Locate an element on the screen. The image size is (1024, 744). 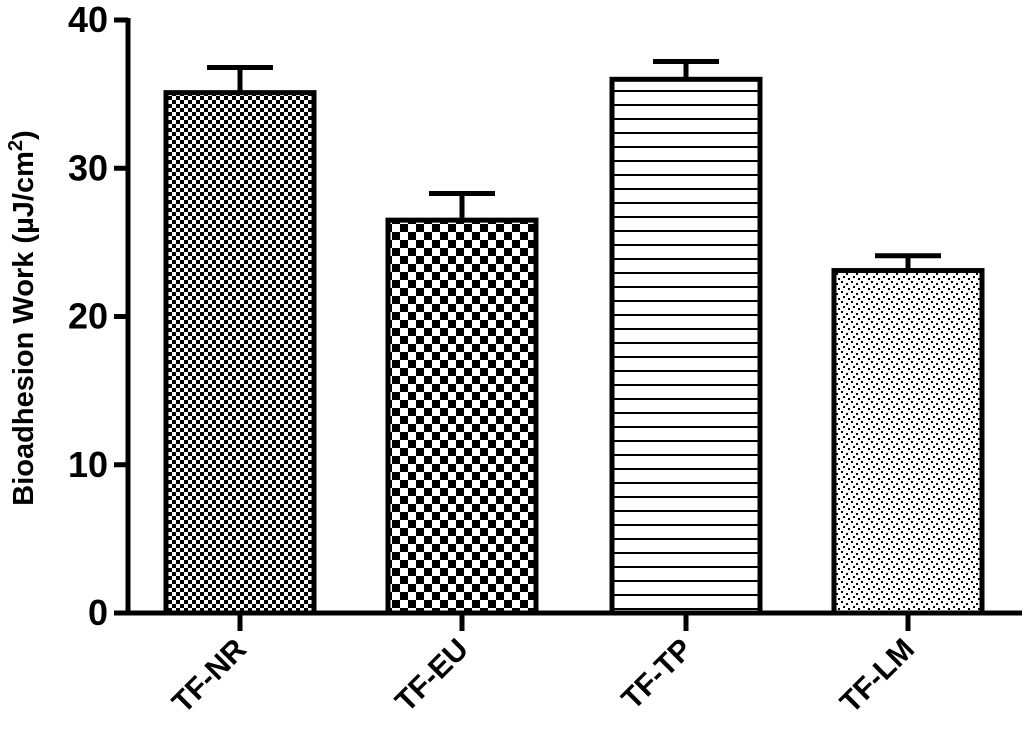
y-tick-label: 0 is located at coordinates (98, 612).